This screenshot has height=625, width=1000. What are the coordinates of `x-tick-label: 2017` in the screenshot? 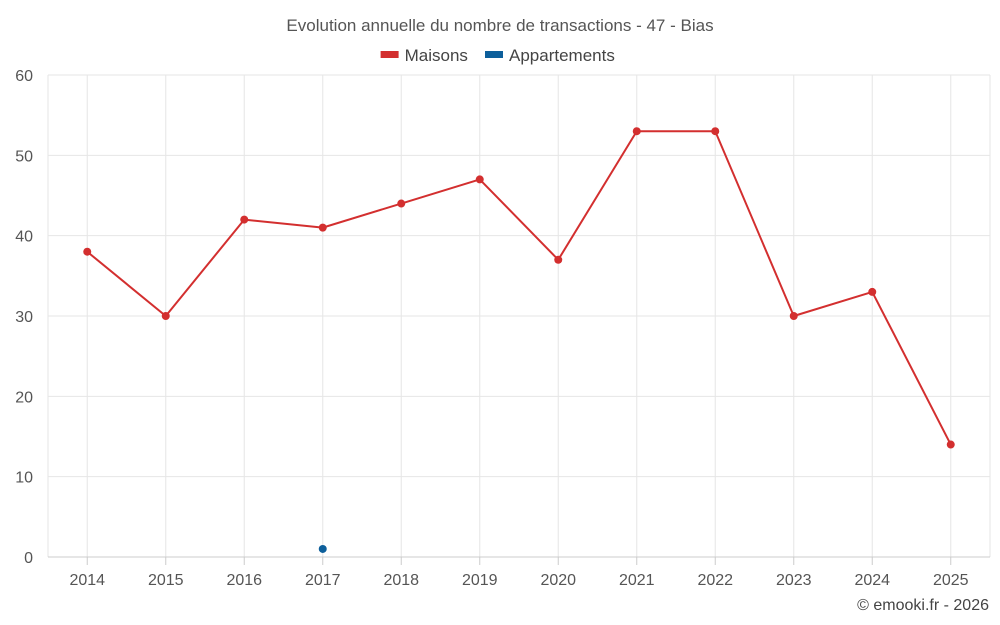 It's located at (323, 580).